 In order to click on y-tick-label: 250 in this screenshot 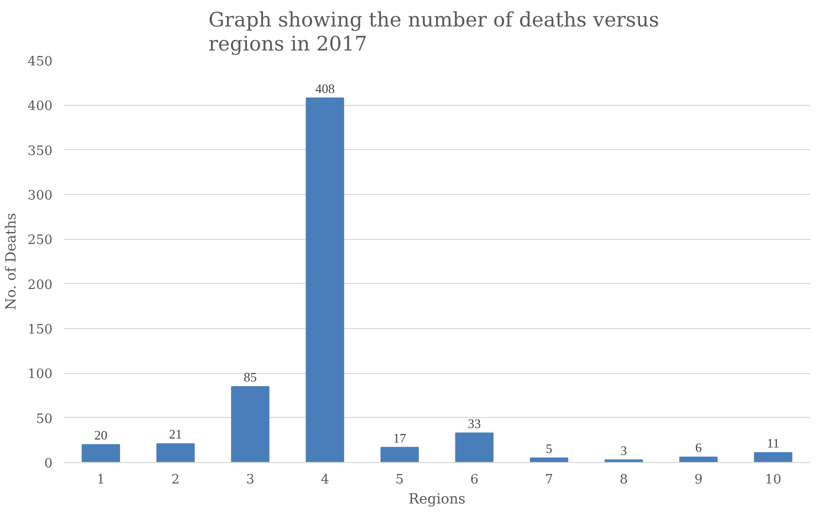, I will do `click(40, 240)`.